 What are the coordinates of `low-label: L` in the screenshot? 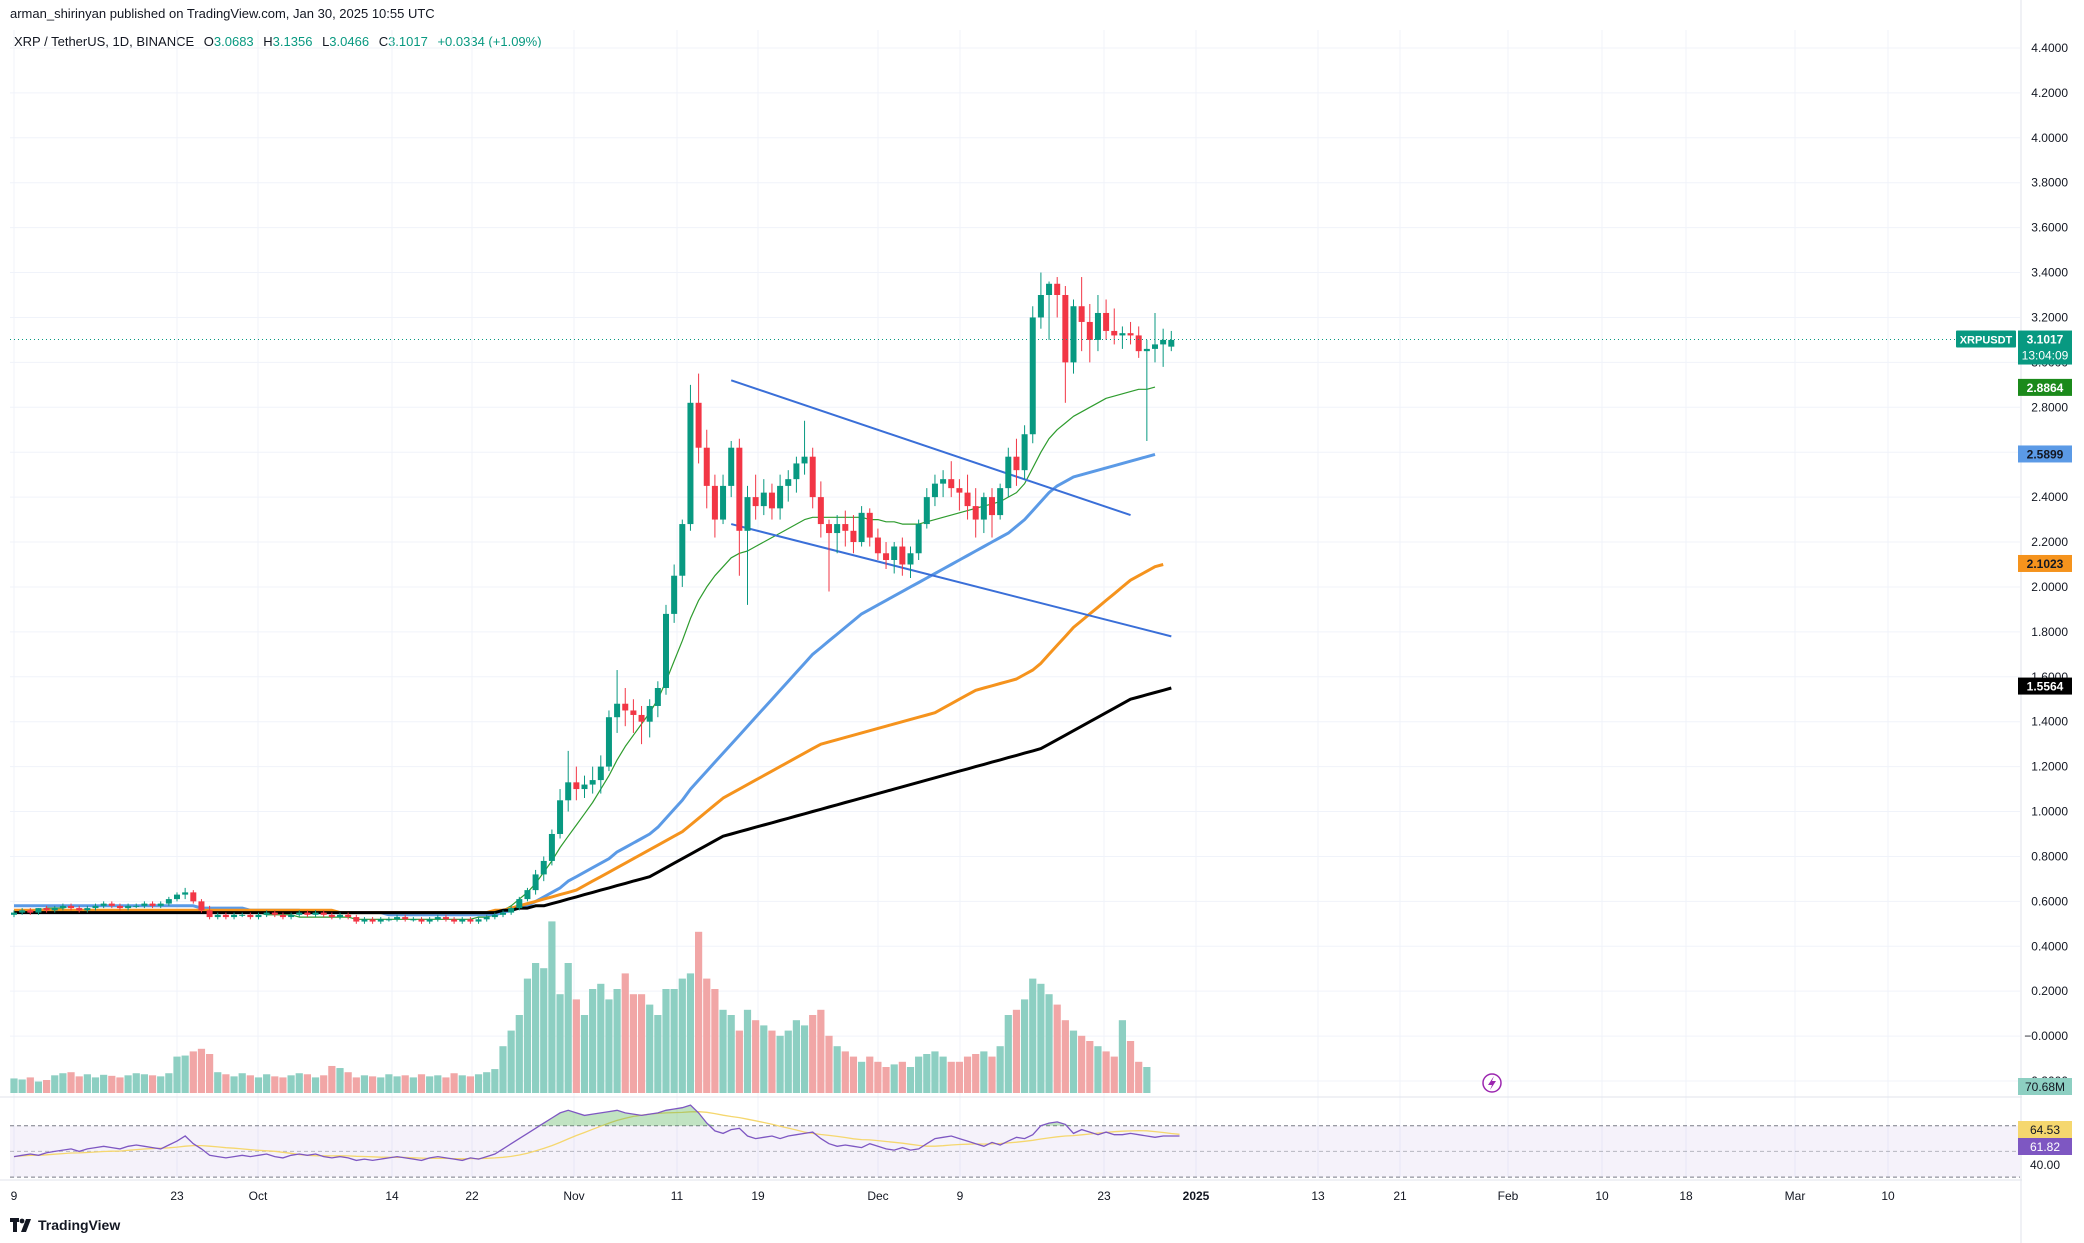 It's located at (326, 41).